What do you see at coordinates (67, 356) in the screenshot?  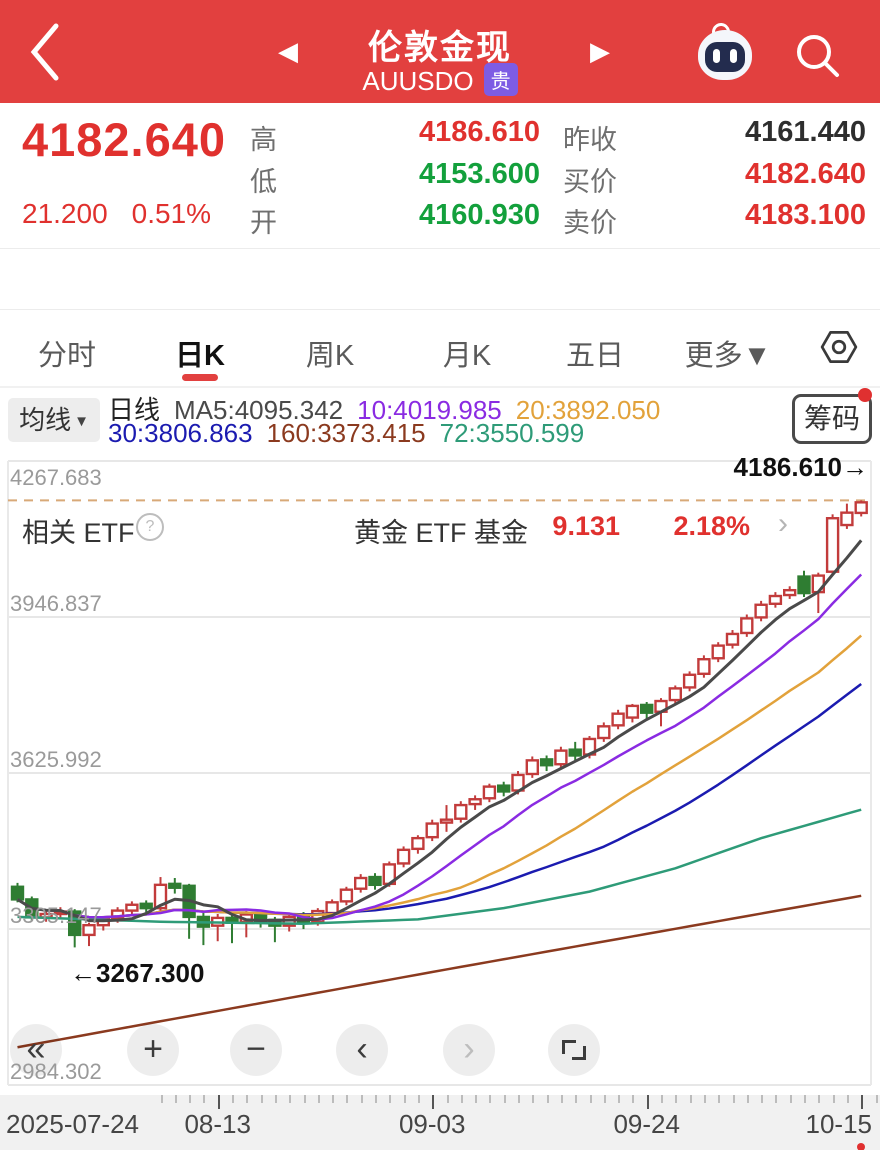 I see `tab-分时: 分时` at bounding box center [67, 356].